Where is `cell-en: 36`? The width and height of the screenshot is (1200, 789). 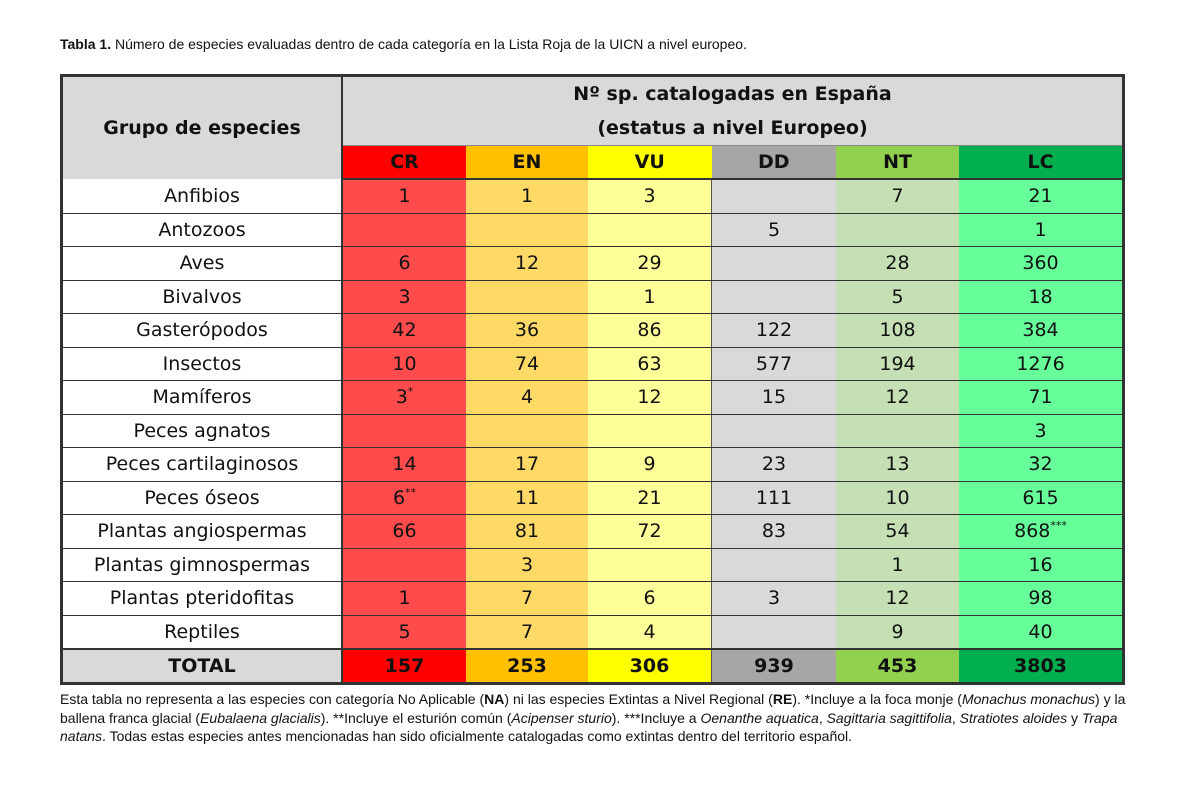
cell-en: 36 is located at coordinates (527, 330).